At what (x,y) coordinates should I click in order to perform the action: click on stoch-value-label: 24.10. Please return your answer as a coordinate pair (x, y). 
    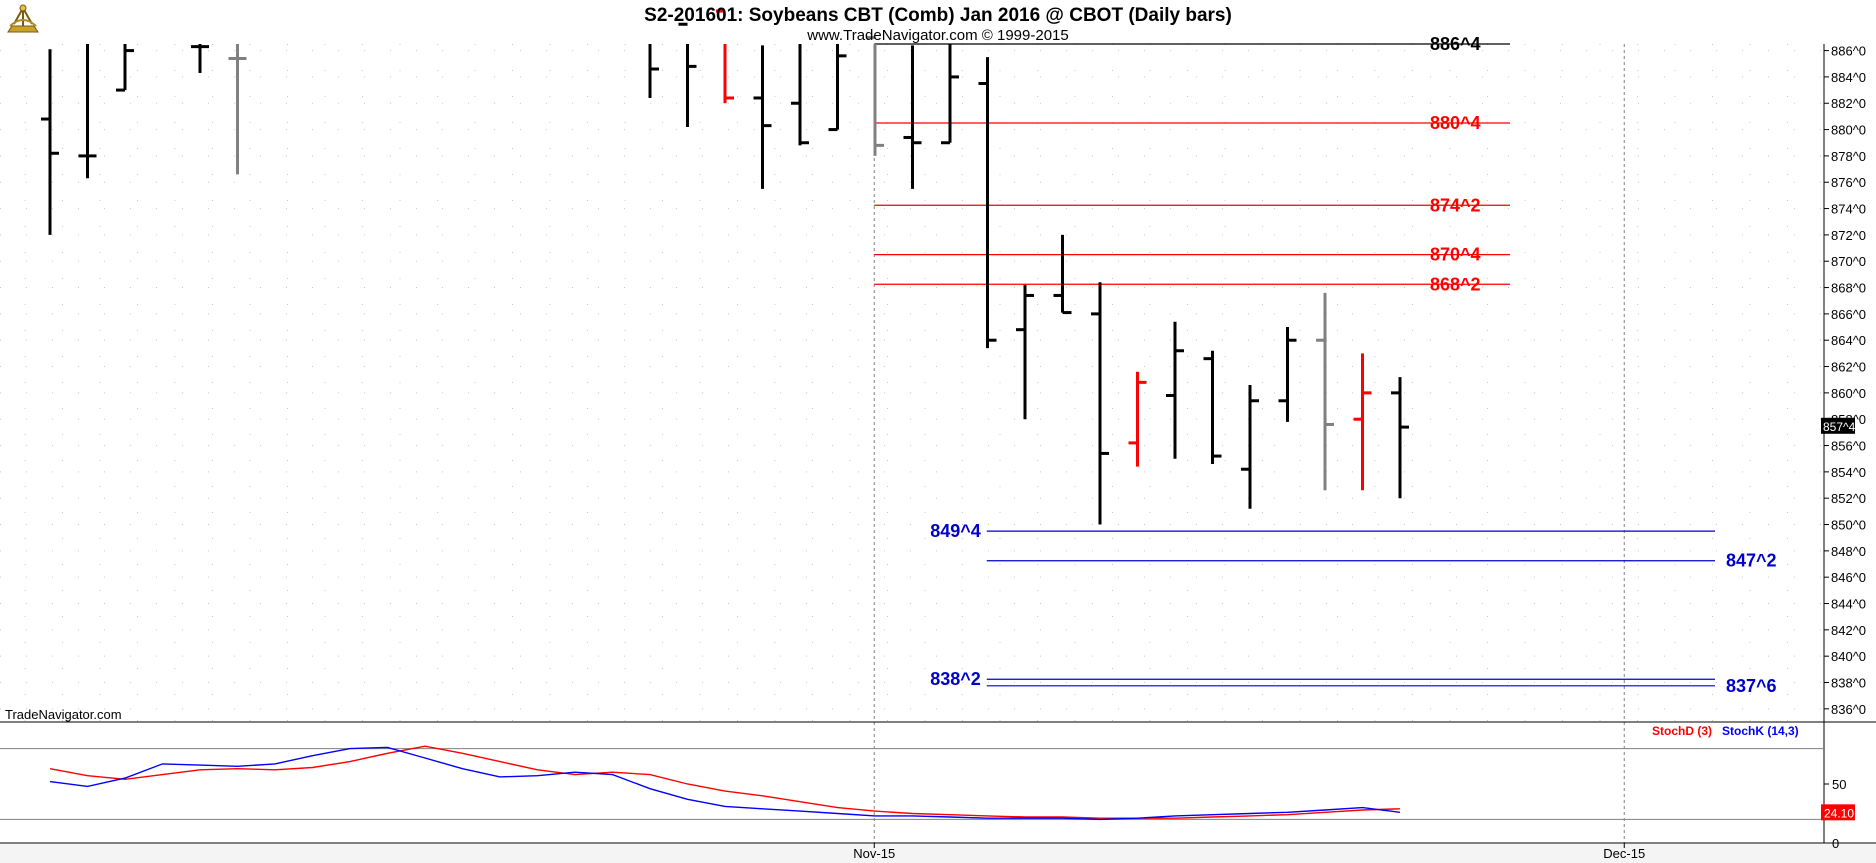
    Looking at the image, I should click on (1839, 813).